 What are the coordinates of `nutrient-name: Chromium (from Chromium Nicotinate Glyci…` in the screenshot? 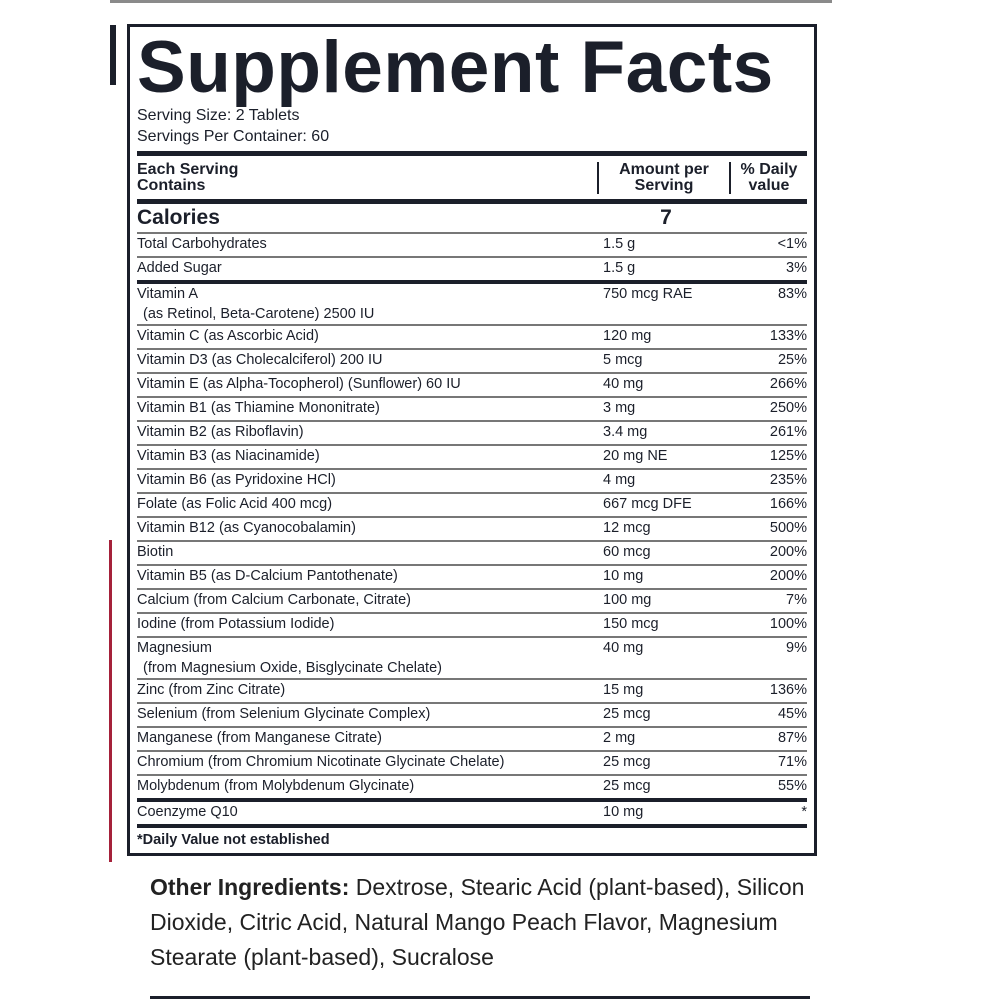 It's located at (321, 762).